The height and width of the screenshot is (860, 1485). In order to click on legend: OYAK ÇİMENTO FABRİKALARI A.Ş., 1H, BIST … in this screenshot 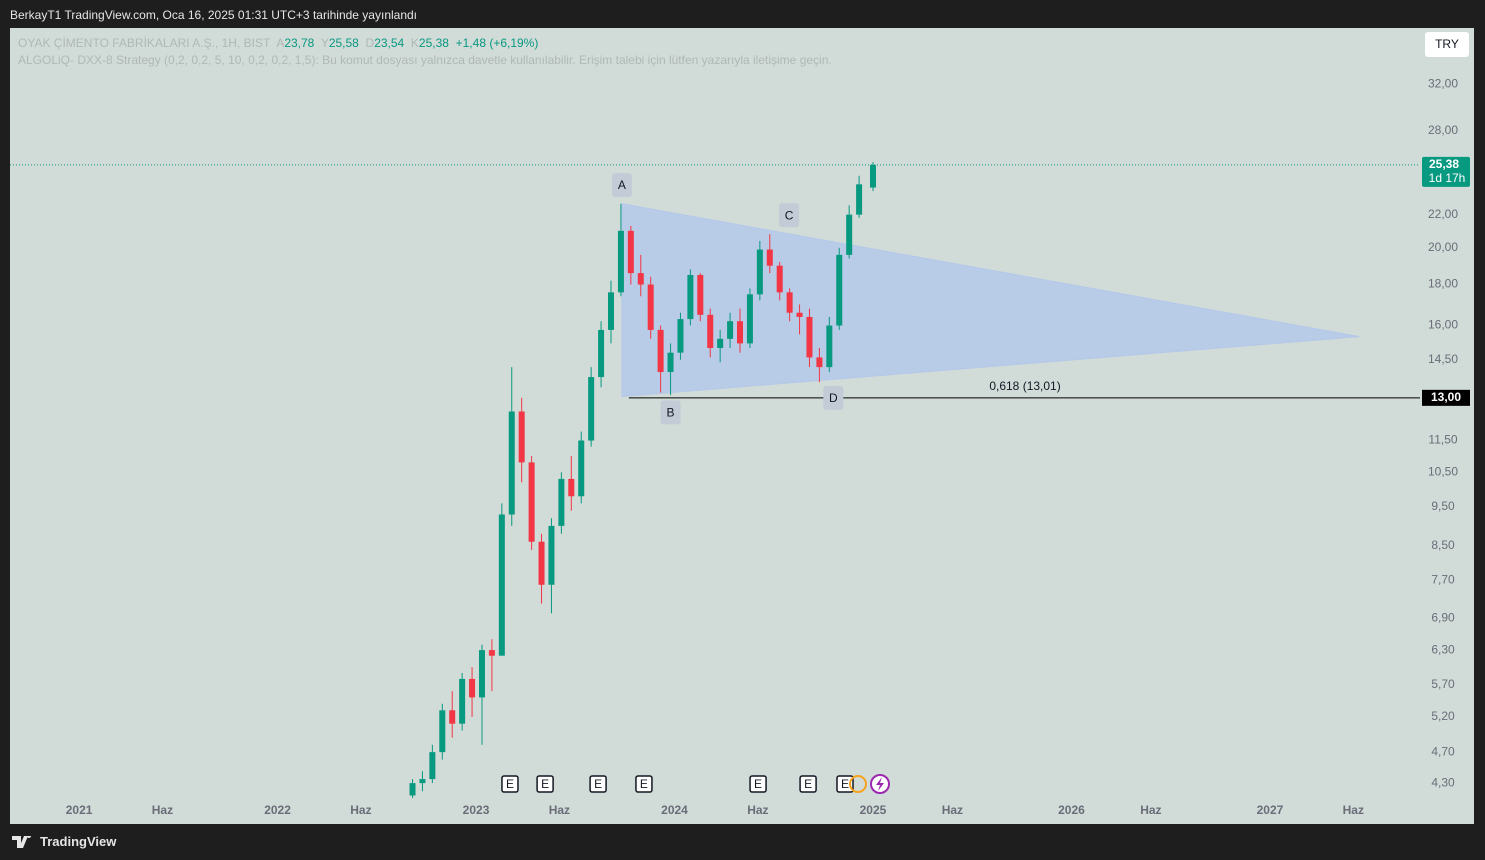, I will do `click(425, 52)`.